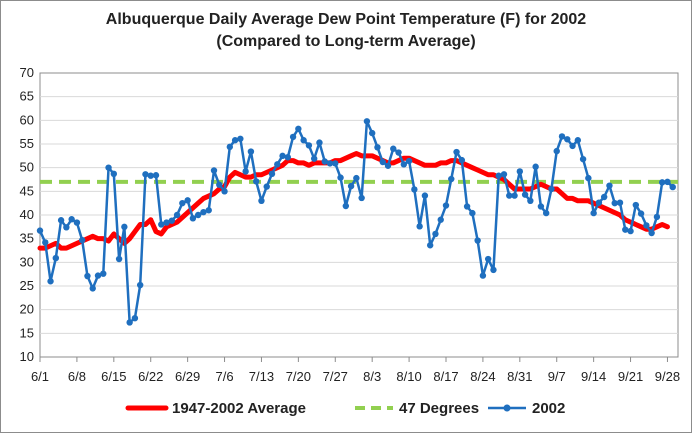 The image size is (692, 433). What do you see at coordinates (630, 376) in the screenshot?
I see `x-tick-label: 9/21` at bounding box center [630, 376].